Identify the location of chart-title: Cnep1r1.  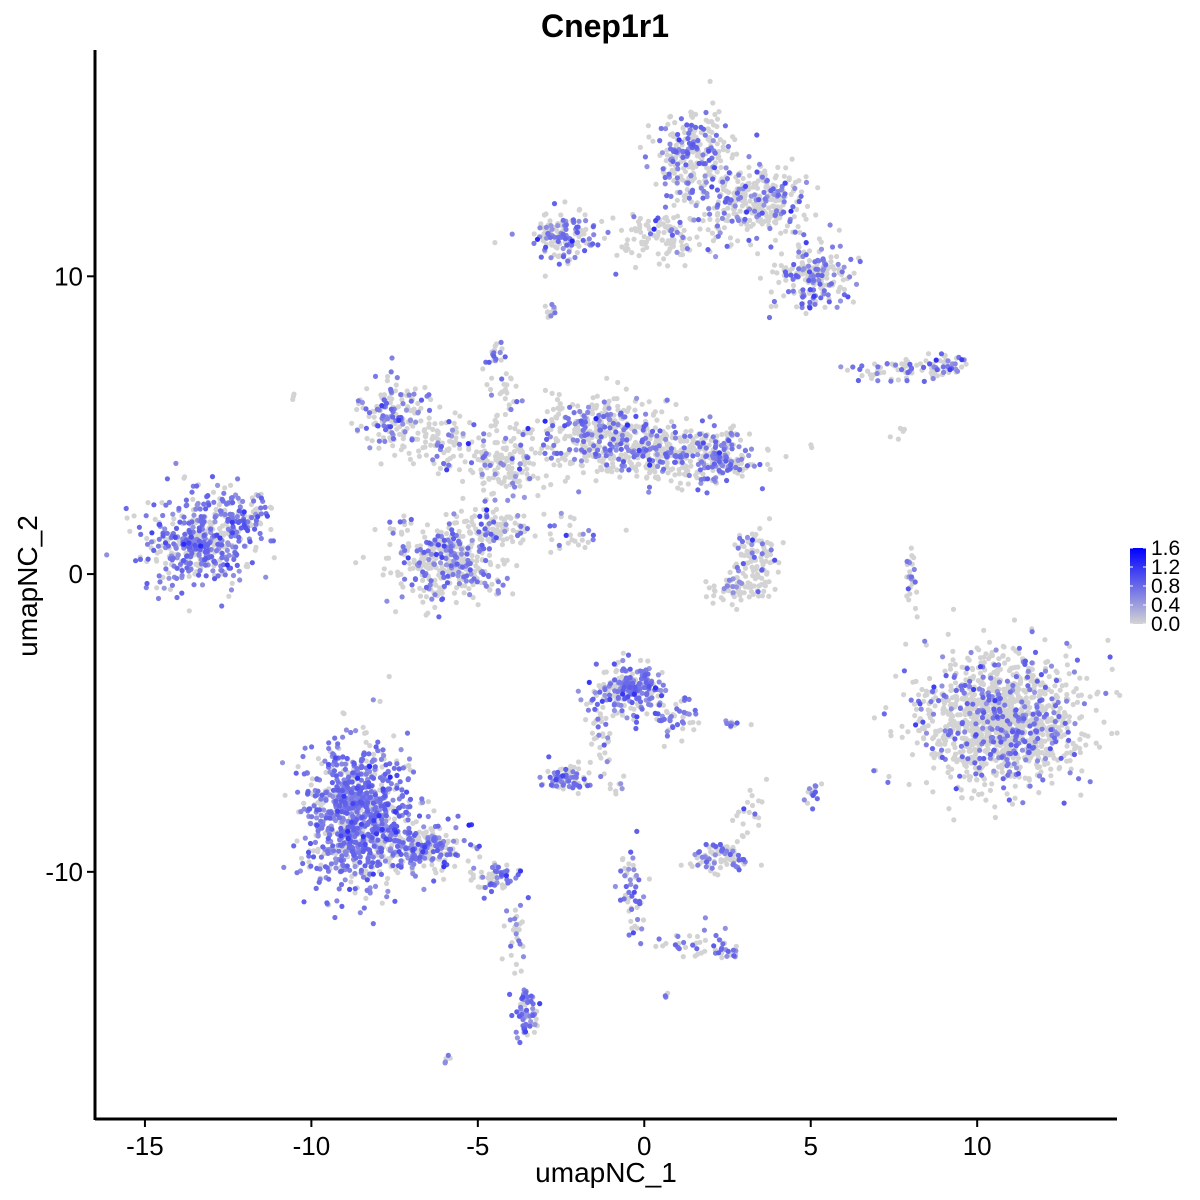
(605, 26).